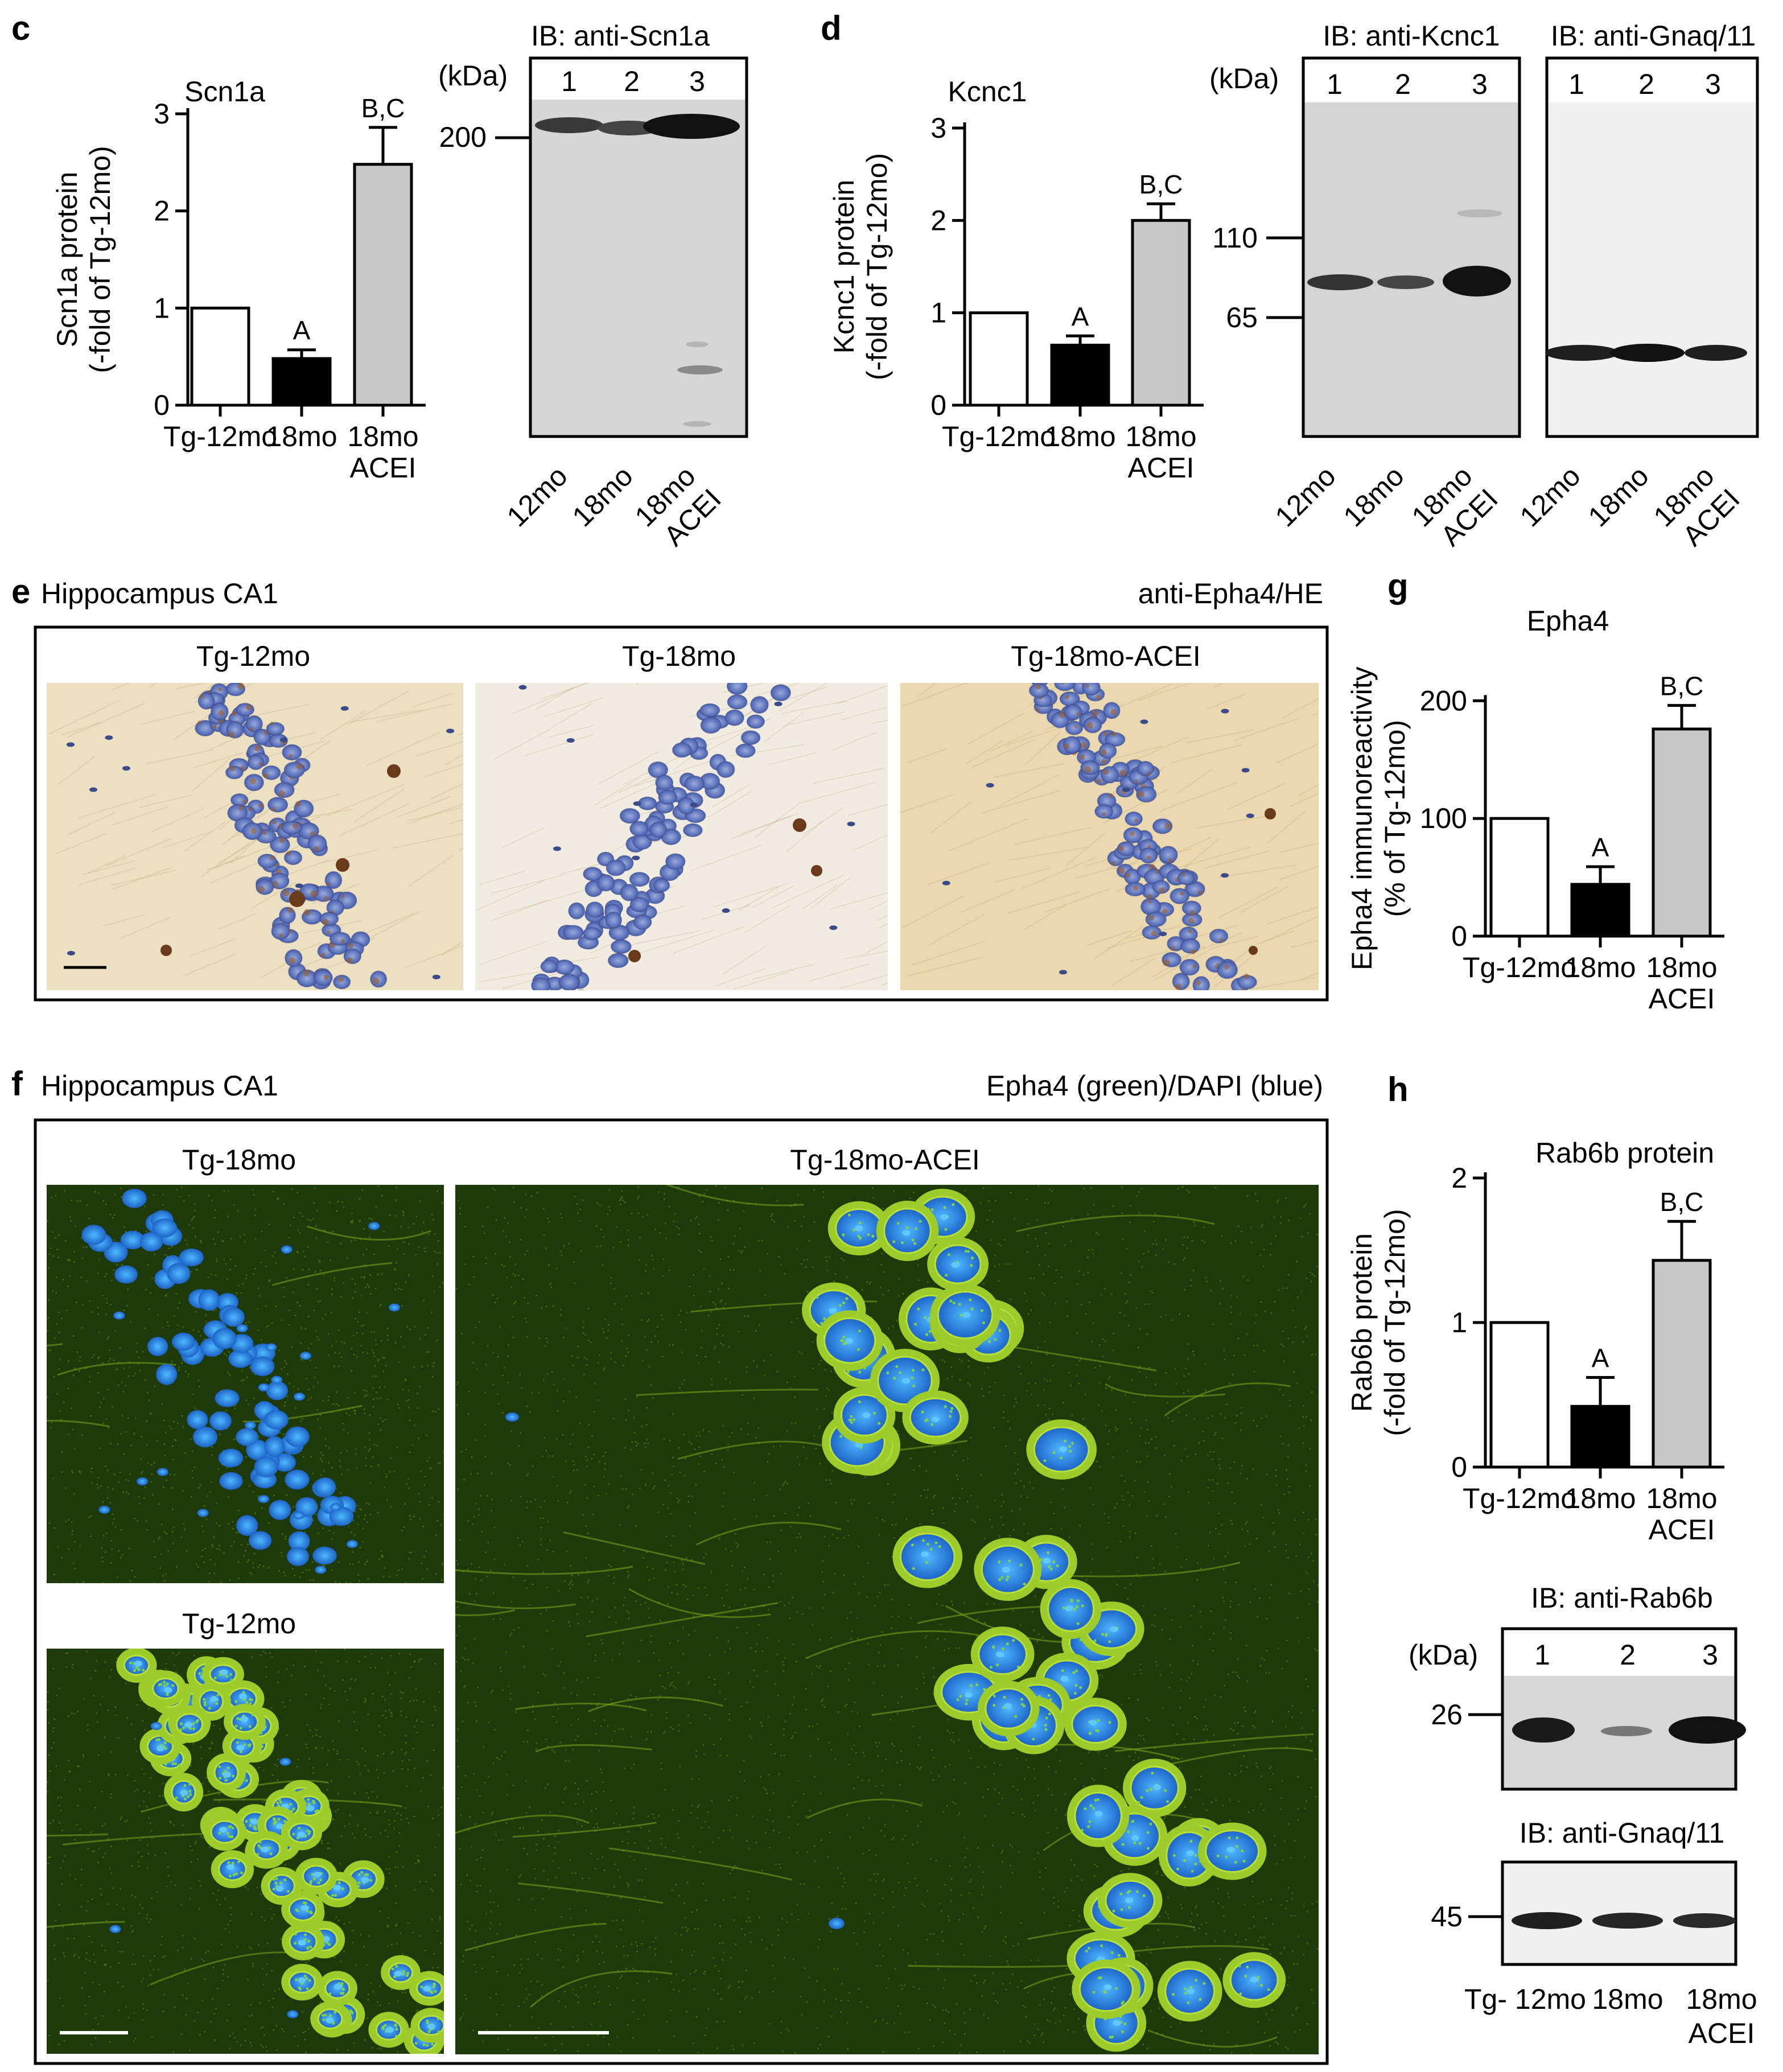 Image resolution: width=1783 pixels, height=2072 pixels. I want to click on chart-title: Scn1a, so click(224, 92).